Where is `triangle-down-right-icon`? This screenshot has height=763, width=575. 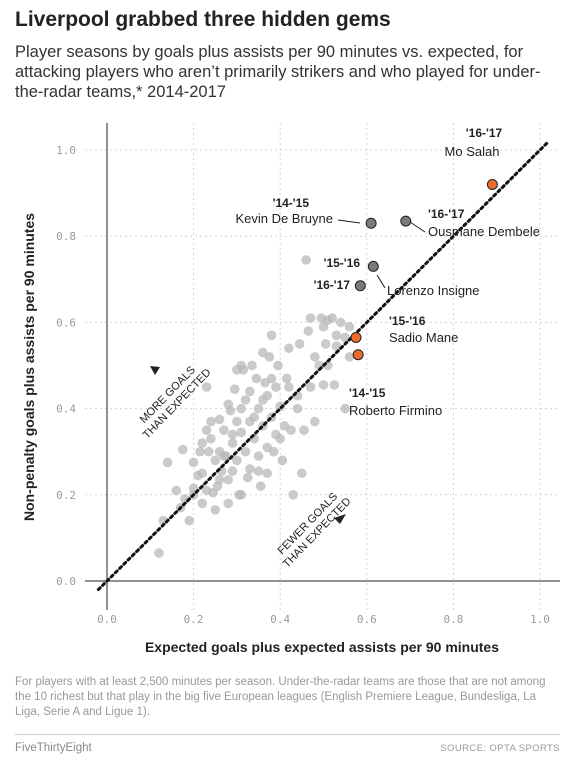
triangle-down-right-icon is located at coordinates (340, 519).